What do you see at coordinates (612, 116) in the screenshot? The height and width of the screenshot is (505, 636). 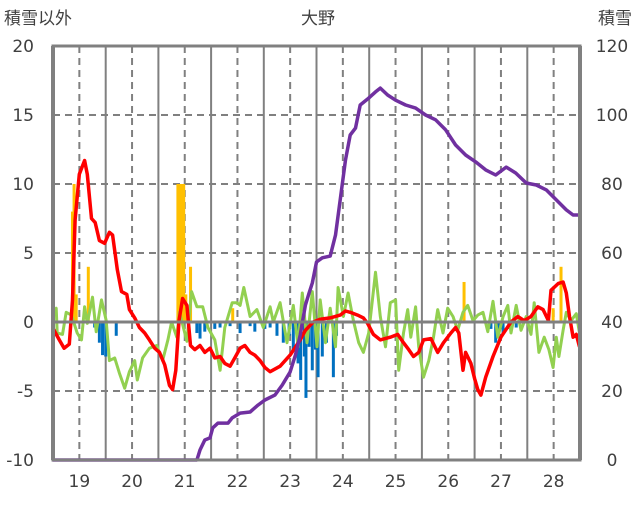 I see `y-right-tick-label: 100` at bounding box center [612, 116].